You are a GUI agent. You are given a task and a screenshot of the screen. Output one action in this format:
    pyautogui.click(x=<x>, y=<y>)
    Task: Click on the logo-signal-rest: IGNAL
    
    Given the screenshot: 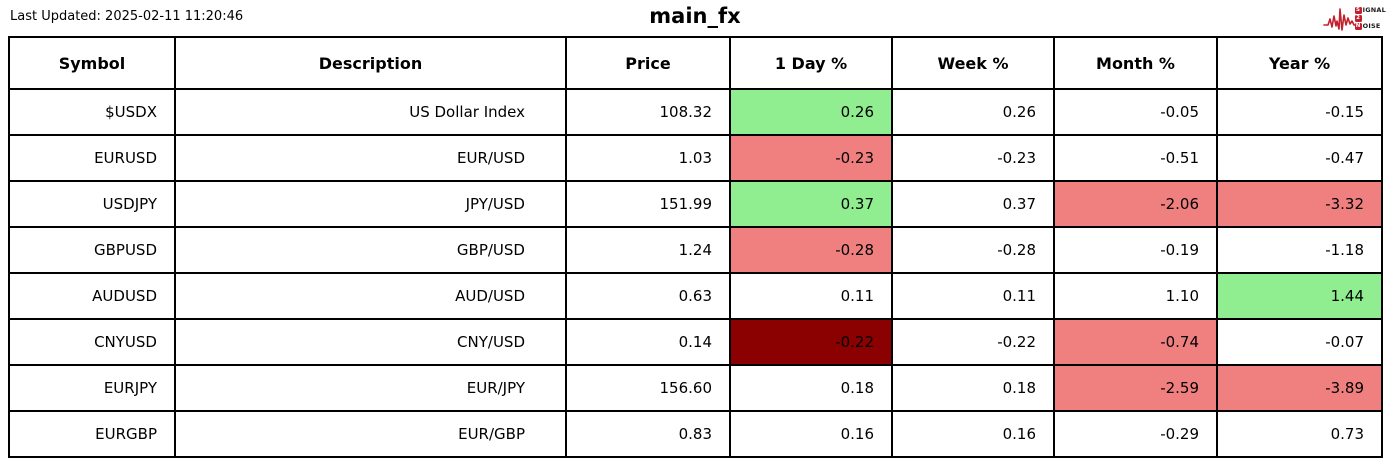 What is the action you would take?
    pyautogui.click(x=1374, y=10)
    